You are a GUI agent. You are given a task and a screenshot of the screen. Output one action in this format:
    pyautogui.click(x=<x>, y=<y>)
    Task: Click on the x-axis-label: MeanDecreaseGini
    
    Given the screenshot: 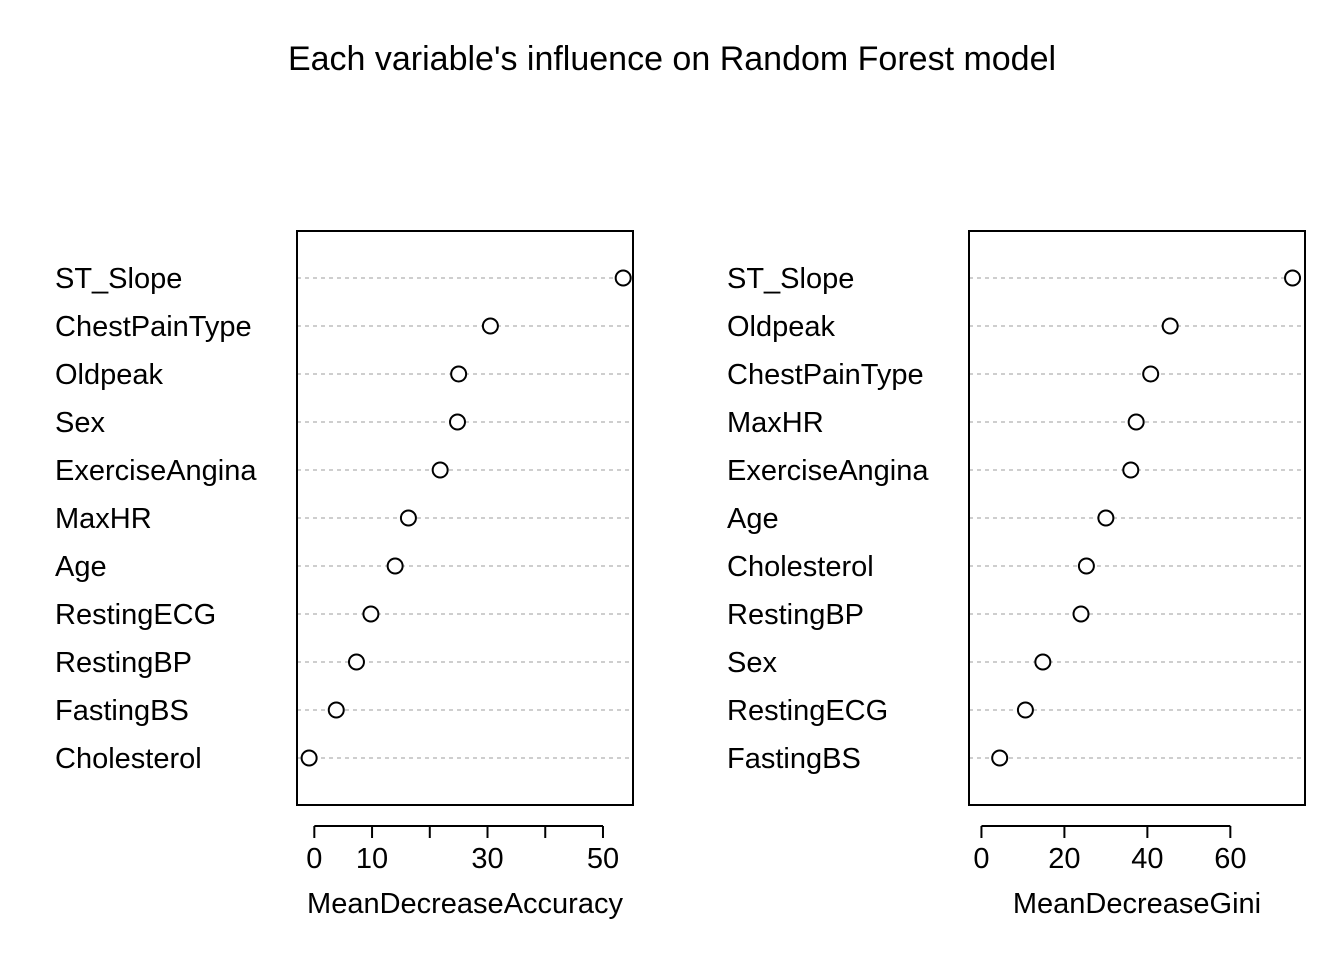 What is the action you would take?
    pyautogui.click(x=1137, y=904)
    